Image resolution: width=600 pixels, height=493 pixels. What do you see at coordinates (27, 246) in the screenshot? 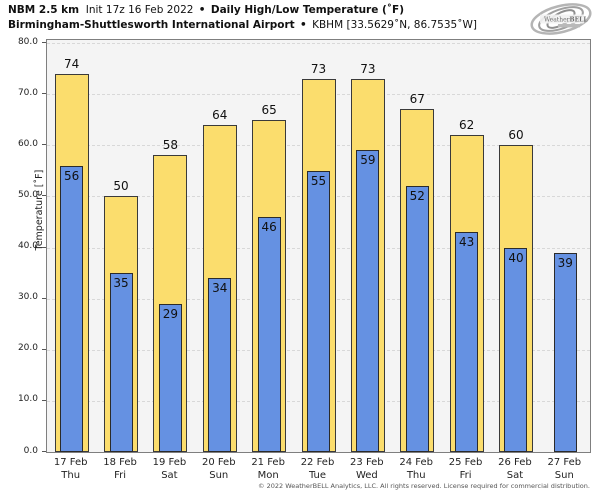
I see `y-tick-label: 40.0` at bounding box center [27, 246].